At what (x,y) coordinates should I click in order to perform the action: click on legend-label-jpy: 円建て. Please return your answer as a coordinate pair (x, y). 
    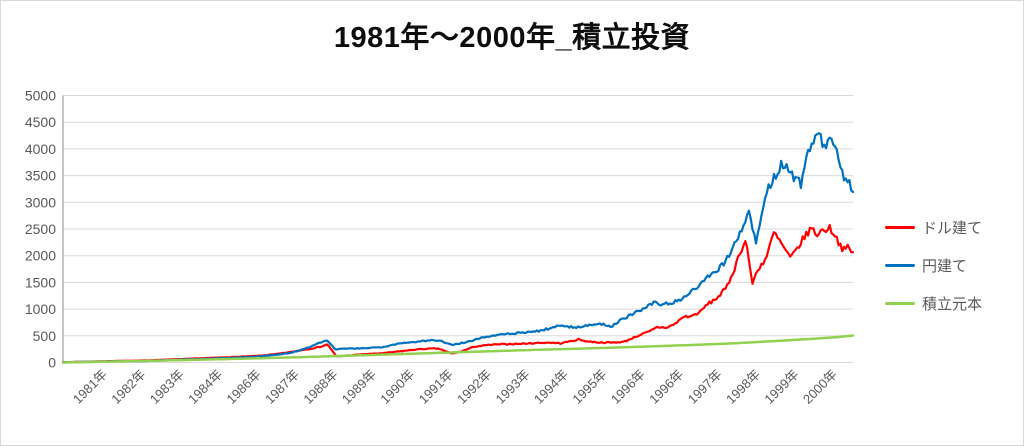
    Looking at the image, I should click on (945, 266).